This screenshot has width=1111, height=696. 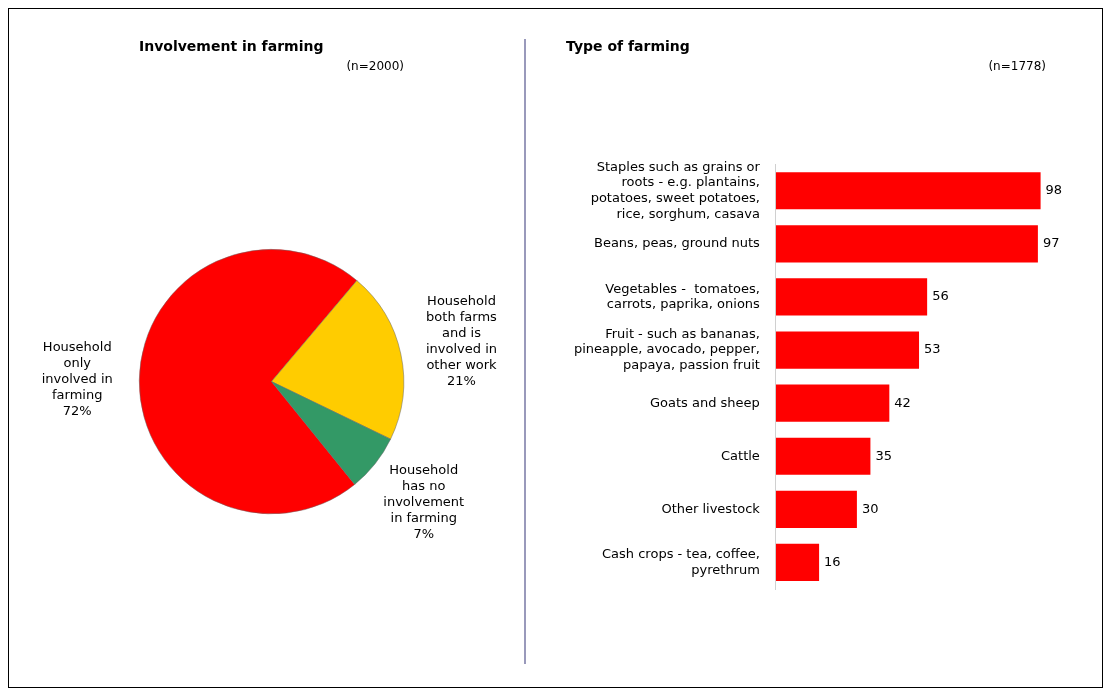 I want to click on y-tick-label: Goats and sheep, so click(x=705, y=402).